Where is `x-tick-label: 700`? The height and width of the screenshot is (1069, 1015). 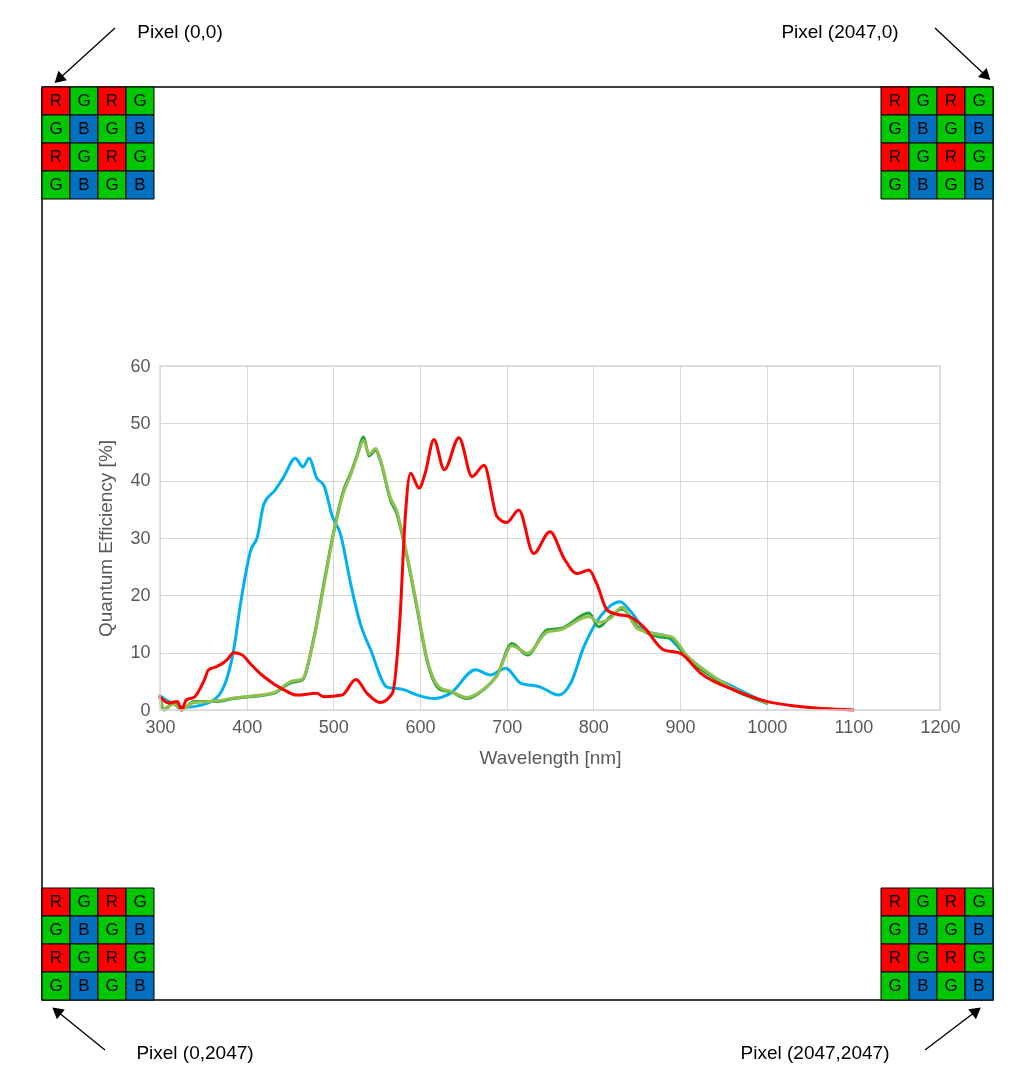 x-tick-label: 700 is located at coordinates (507, 726).